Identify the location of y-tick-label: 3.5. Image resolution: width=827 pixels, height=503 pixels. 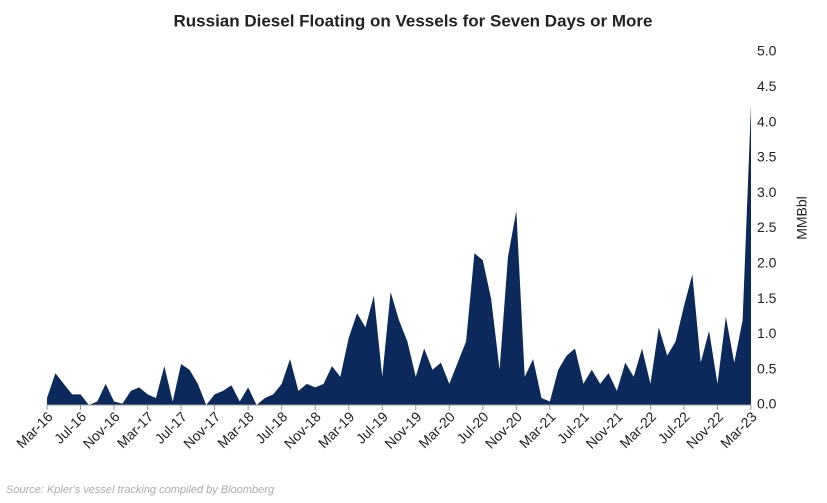
(767, 157).